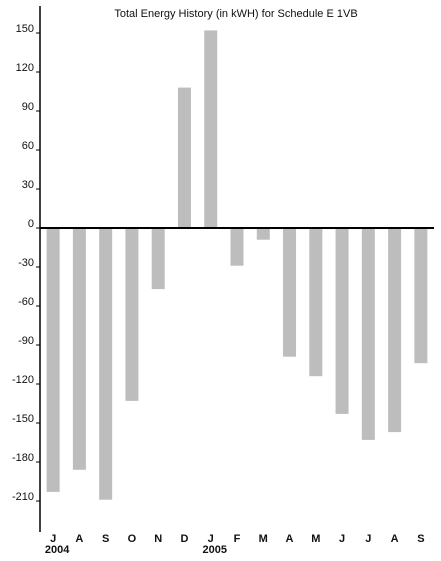 This screenshot has height=561, width=441. I want to click on year-label: 2005, so click(214, 550).